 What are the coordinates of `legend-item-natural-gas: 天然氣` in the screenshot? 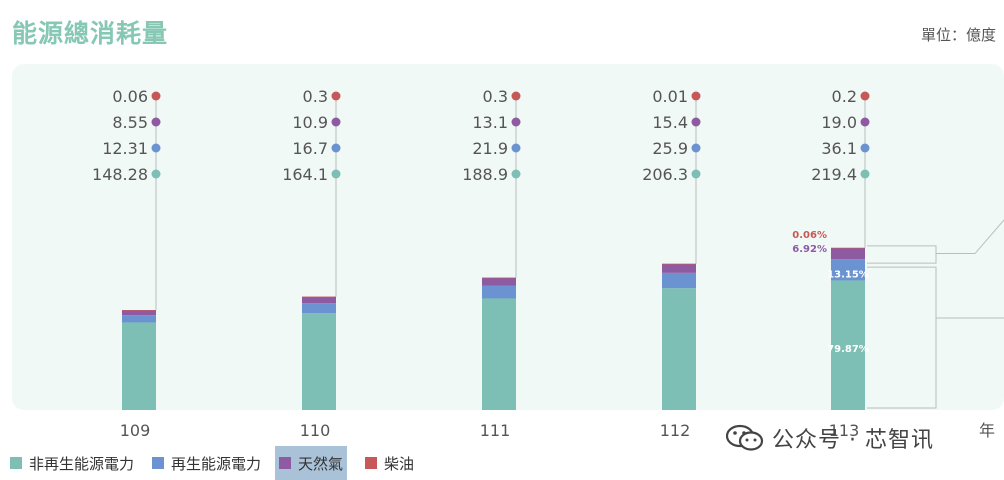 It's located at (311, 463).